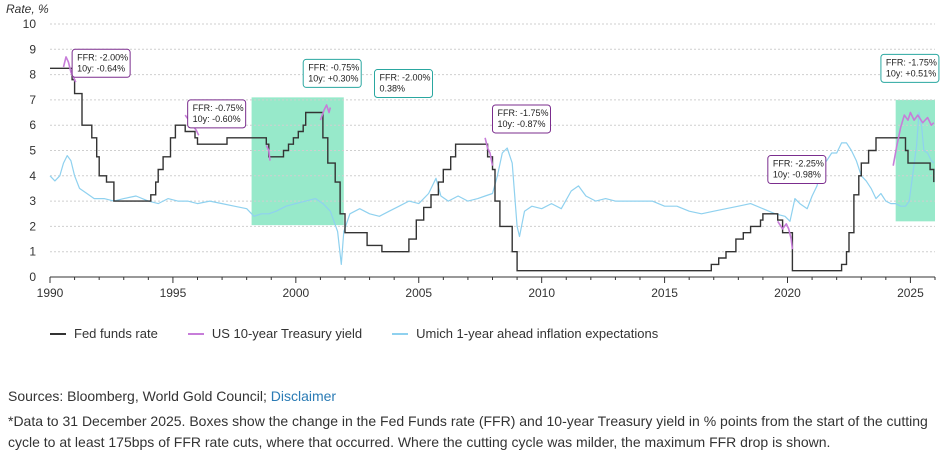 The width and height of the screenshot is (947, 455). I want to click on x-tick-label: 2010, so click(541, 293).